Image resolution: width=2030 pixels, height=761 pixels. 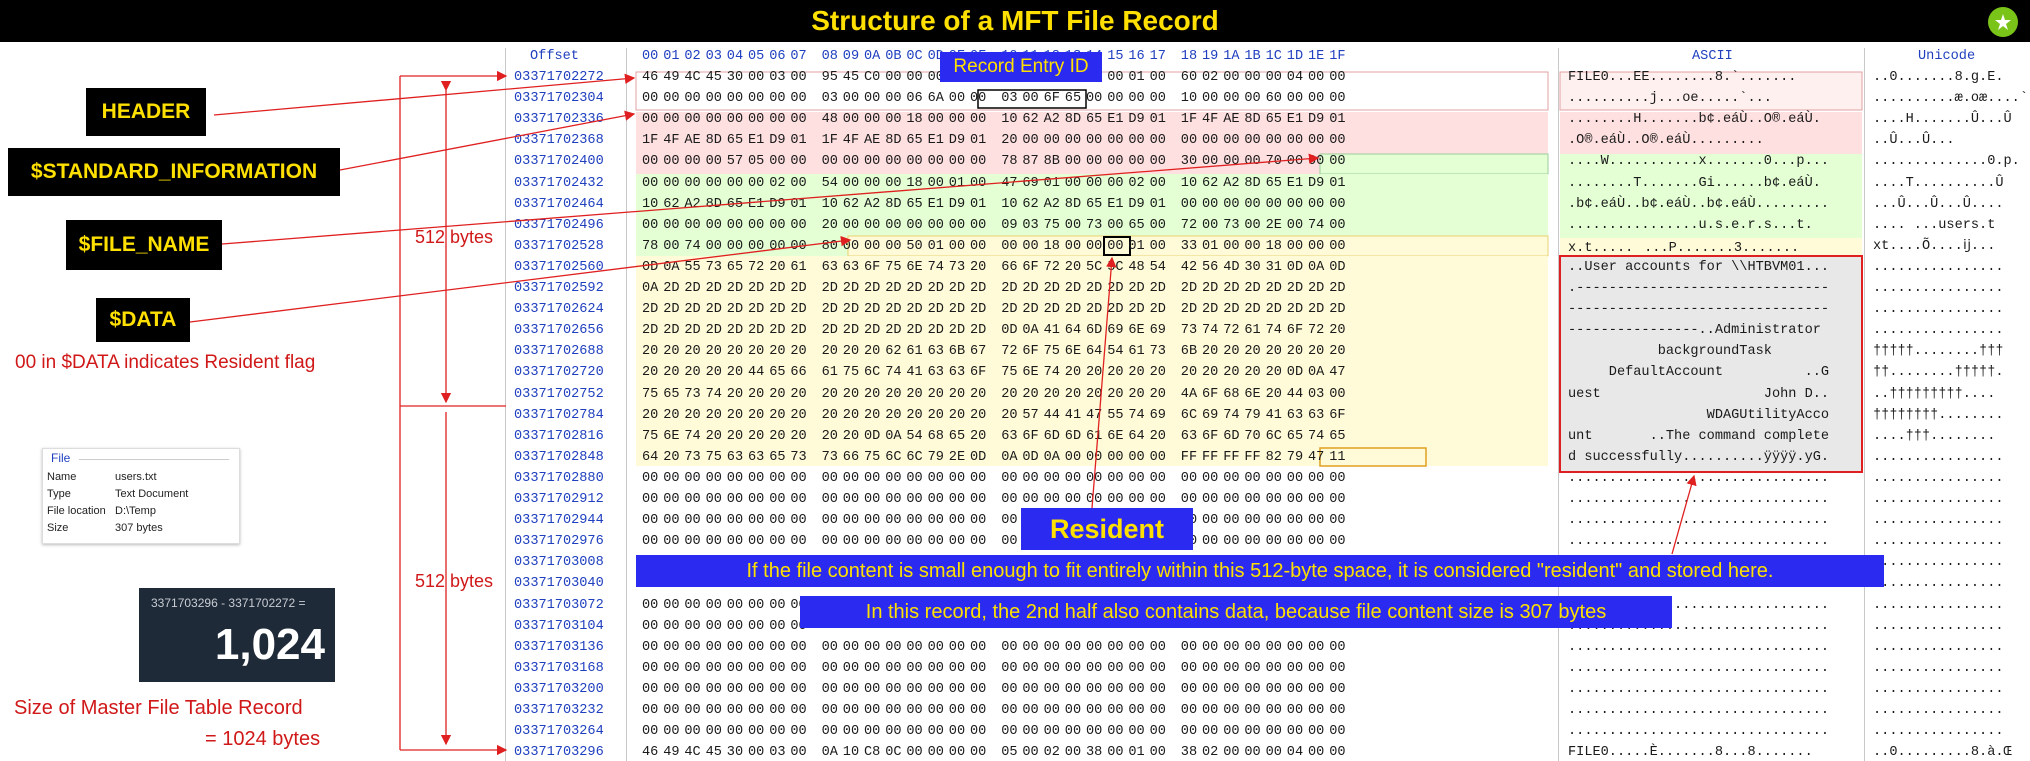 I want to click on hex-byte: 69, so click(x=1210, y=415).